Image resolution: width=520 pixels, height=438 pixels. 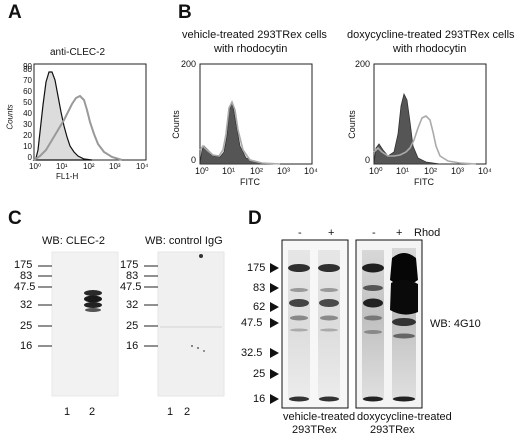 I want to click on panel-c-right-lane-1: 1, so click(x=170, y=412).